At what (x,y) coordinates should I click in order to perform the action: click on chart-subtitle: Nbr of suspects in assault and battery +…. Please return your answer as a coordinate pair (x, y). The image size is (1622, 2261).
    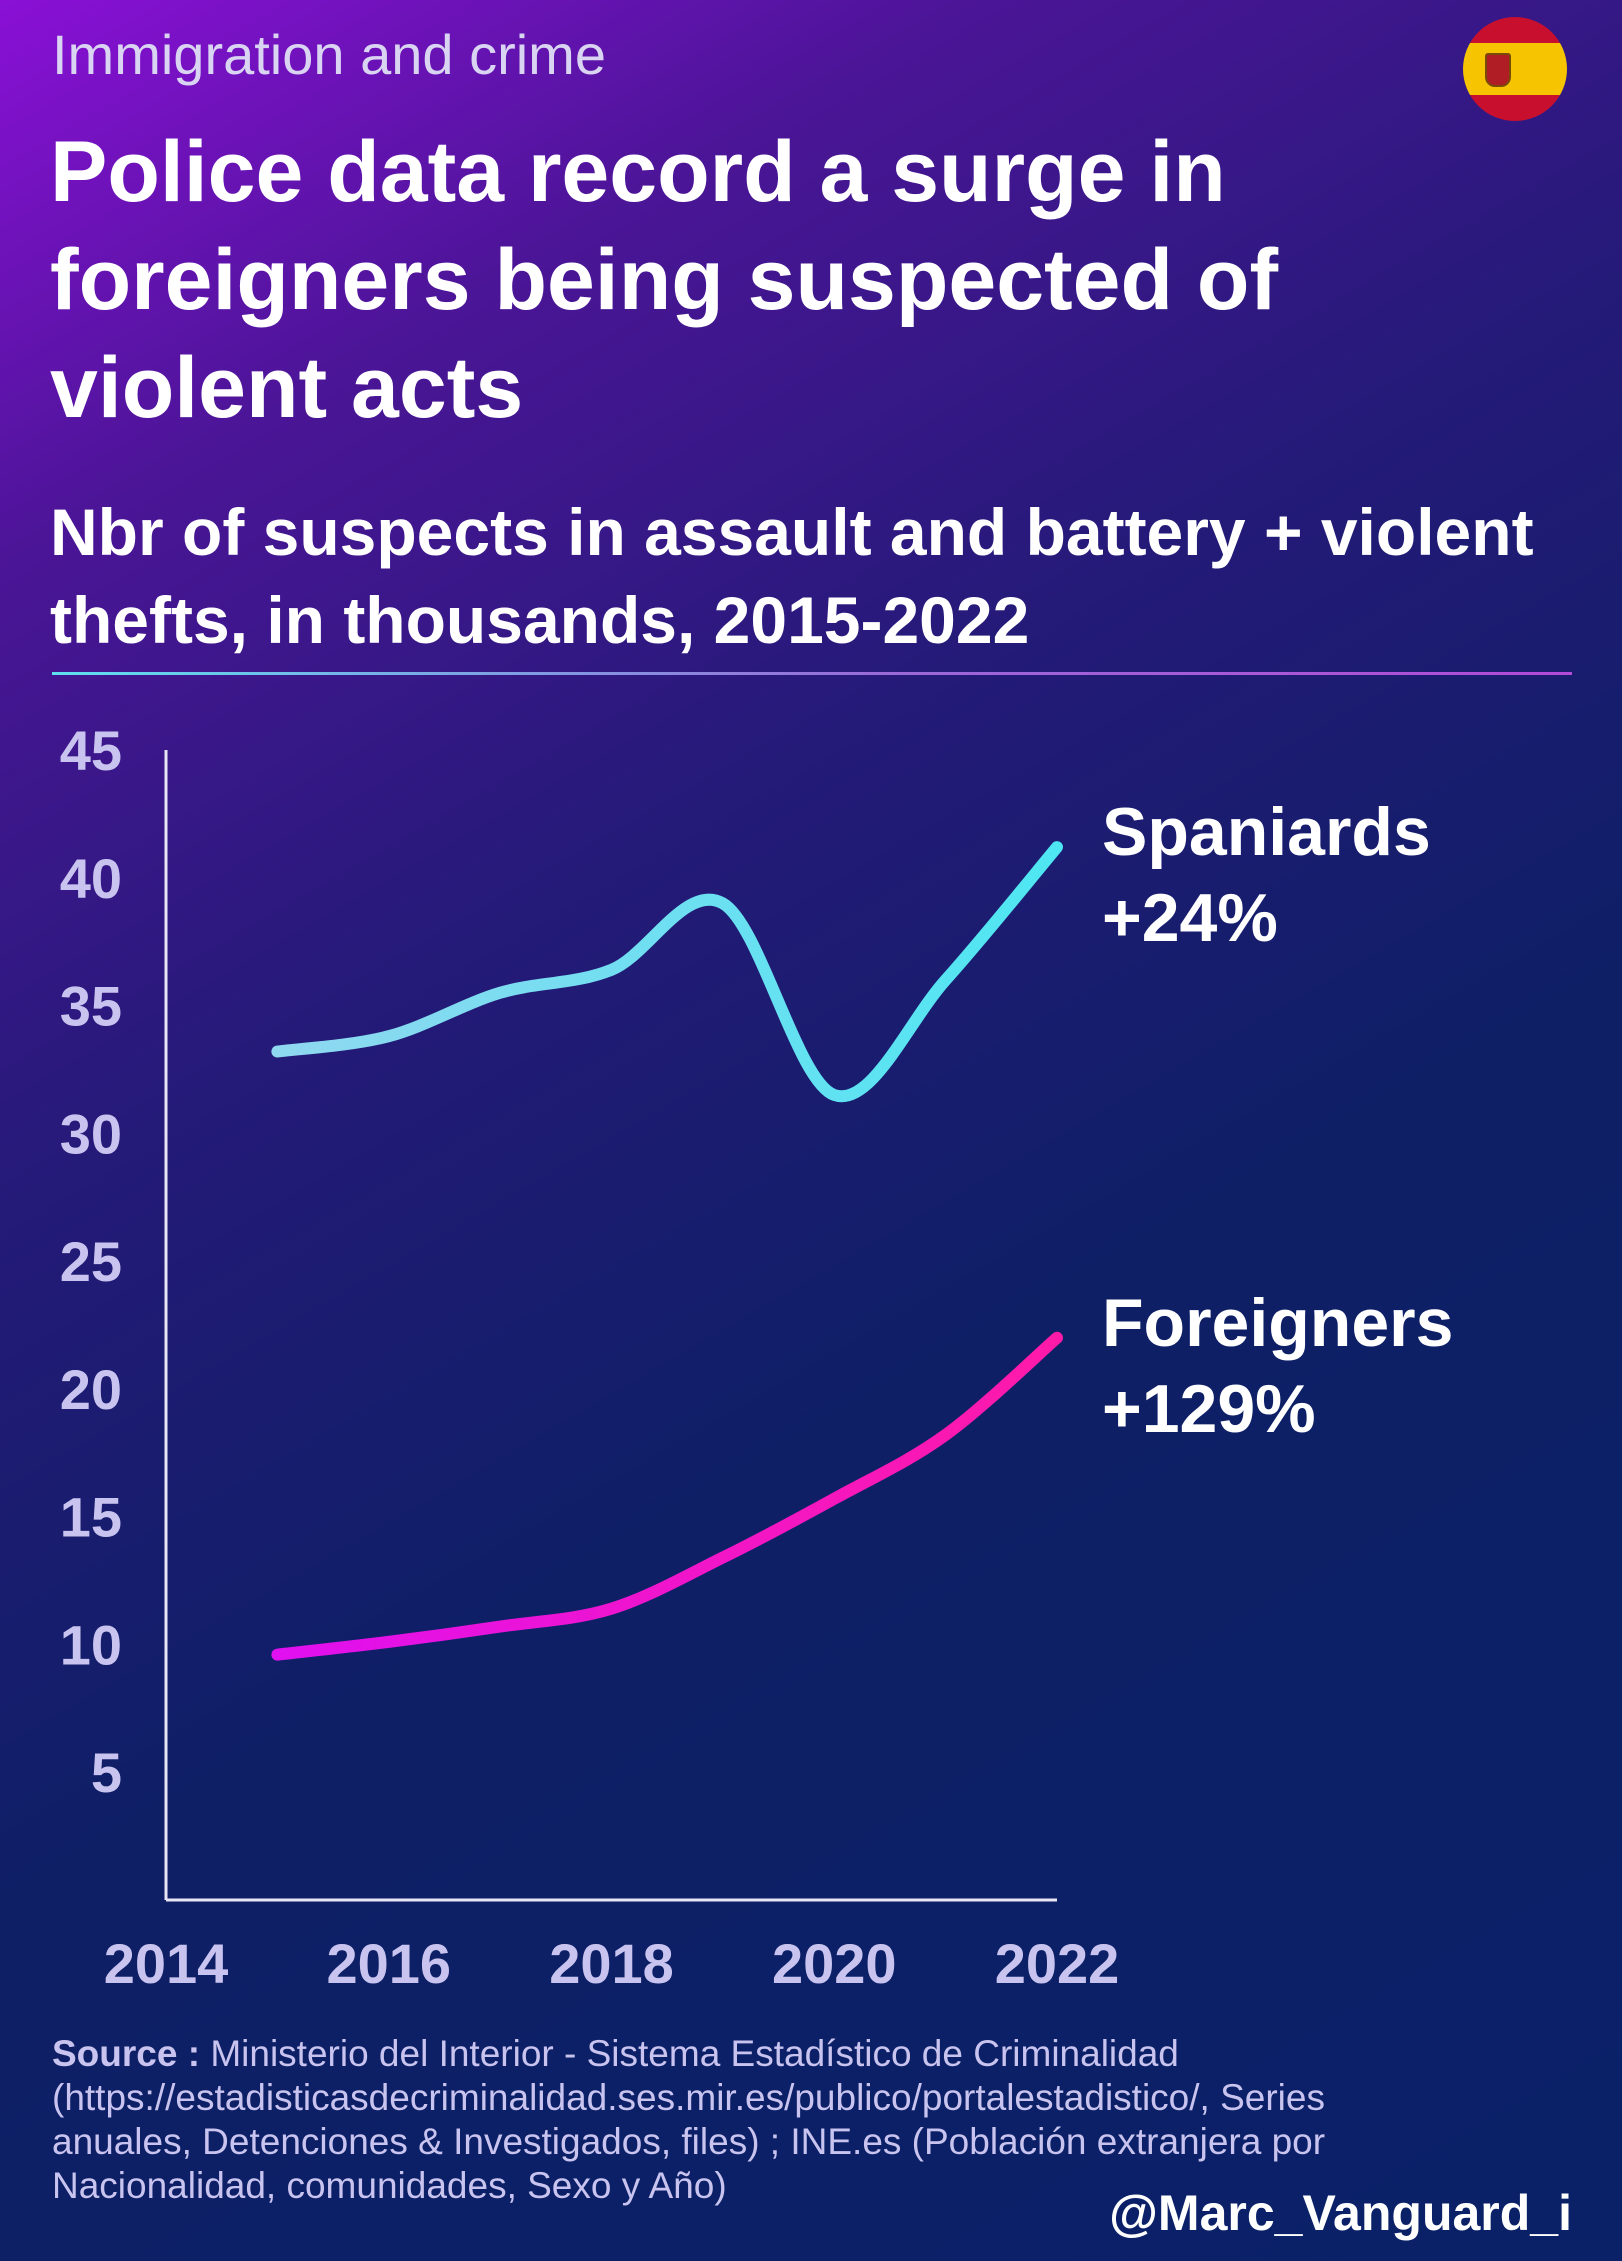
    Looking at the image, I should click on (792, 576).